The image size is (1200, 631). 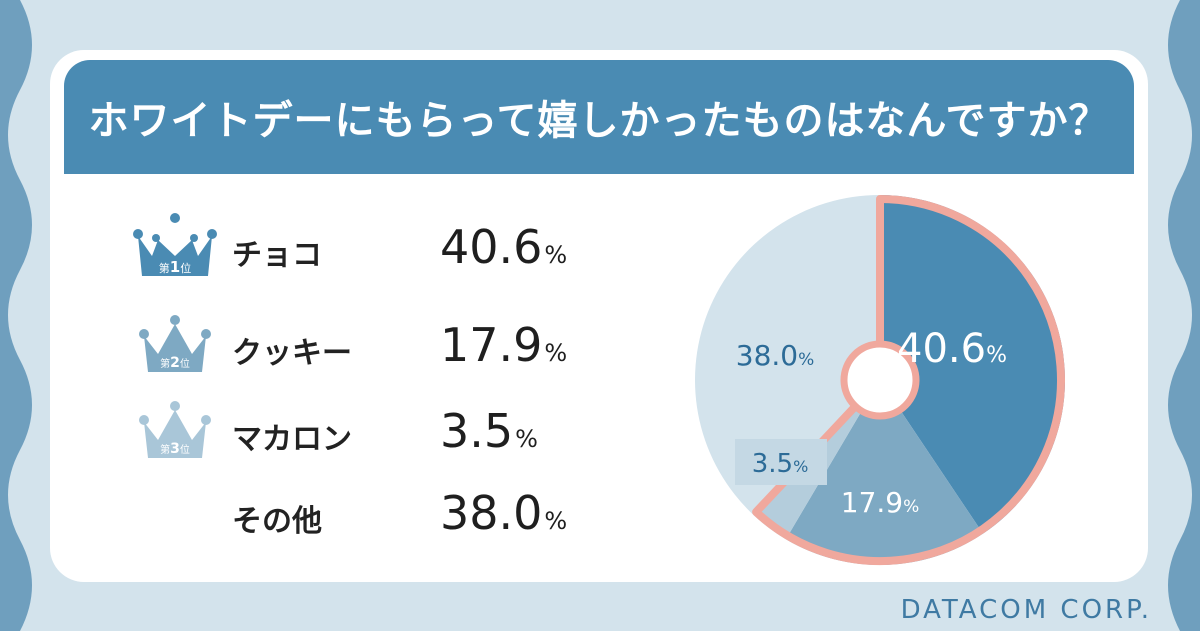 What do you see at coordinates (952, 349) in the screenshot?
I see `pie-label-choco: 40.6%` at bounding box center [952, 349].